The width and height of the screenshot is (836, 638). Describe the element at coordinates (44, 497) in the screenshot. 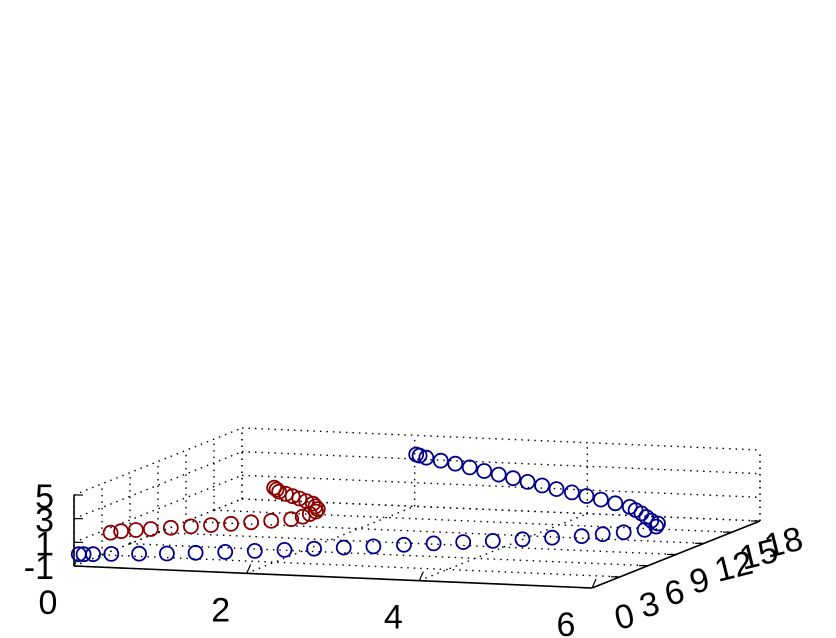

I see `z-tick-label: 5` at that location.